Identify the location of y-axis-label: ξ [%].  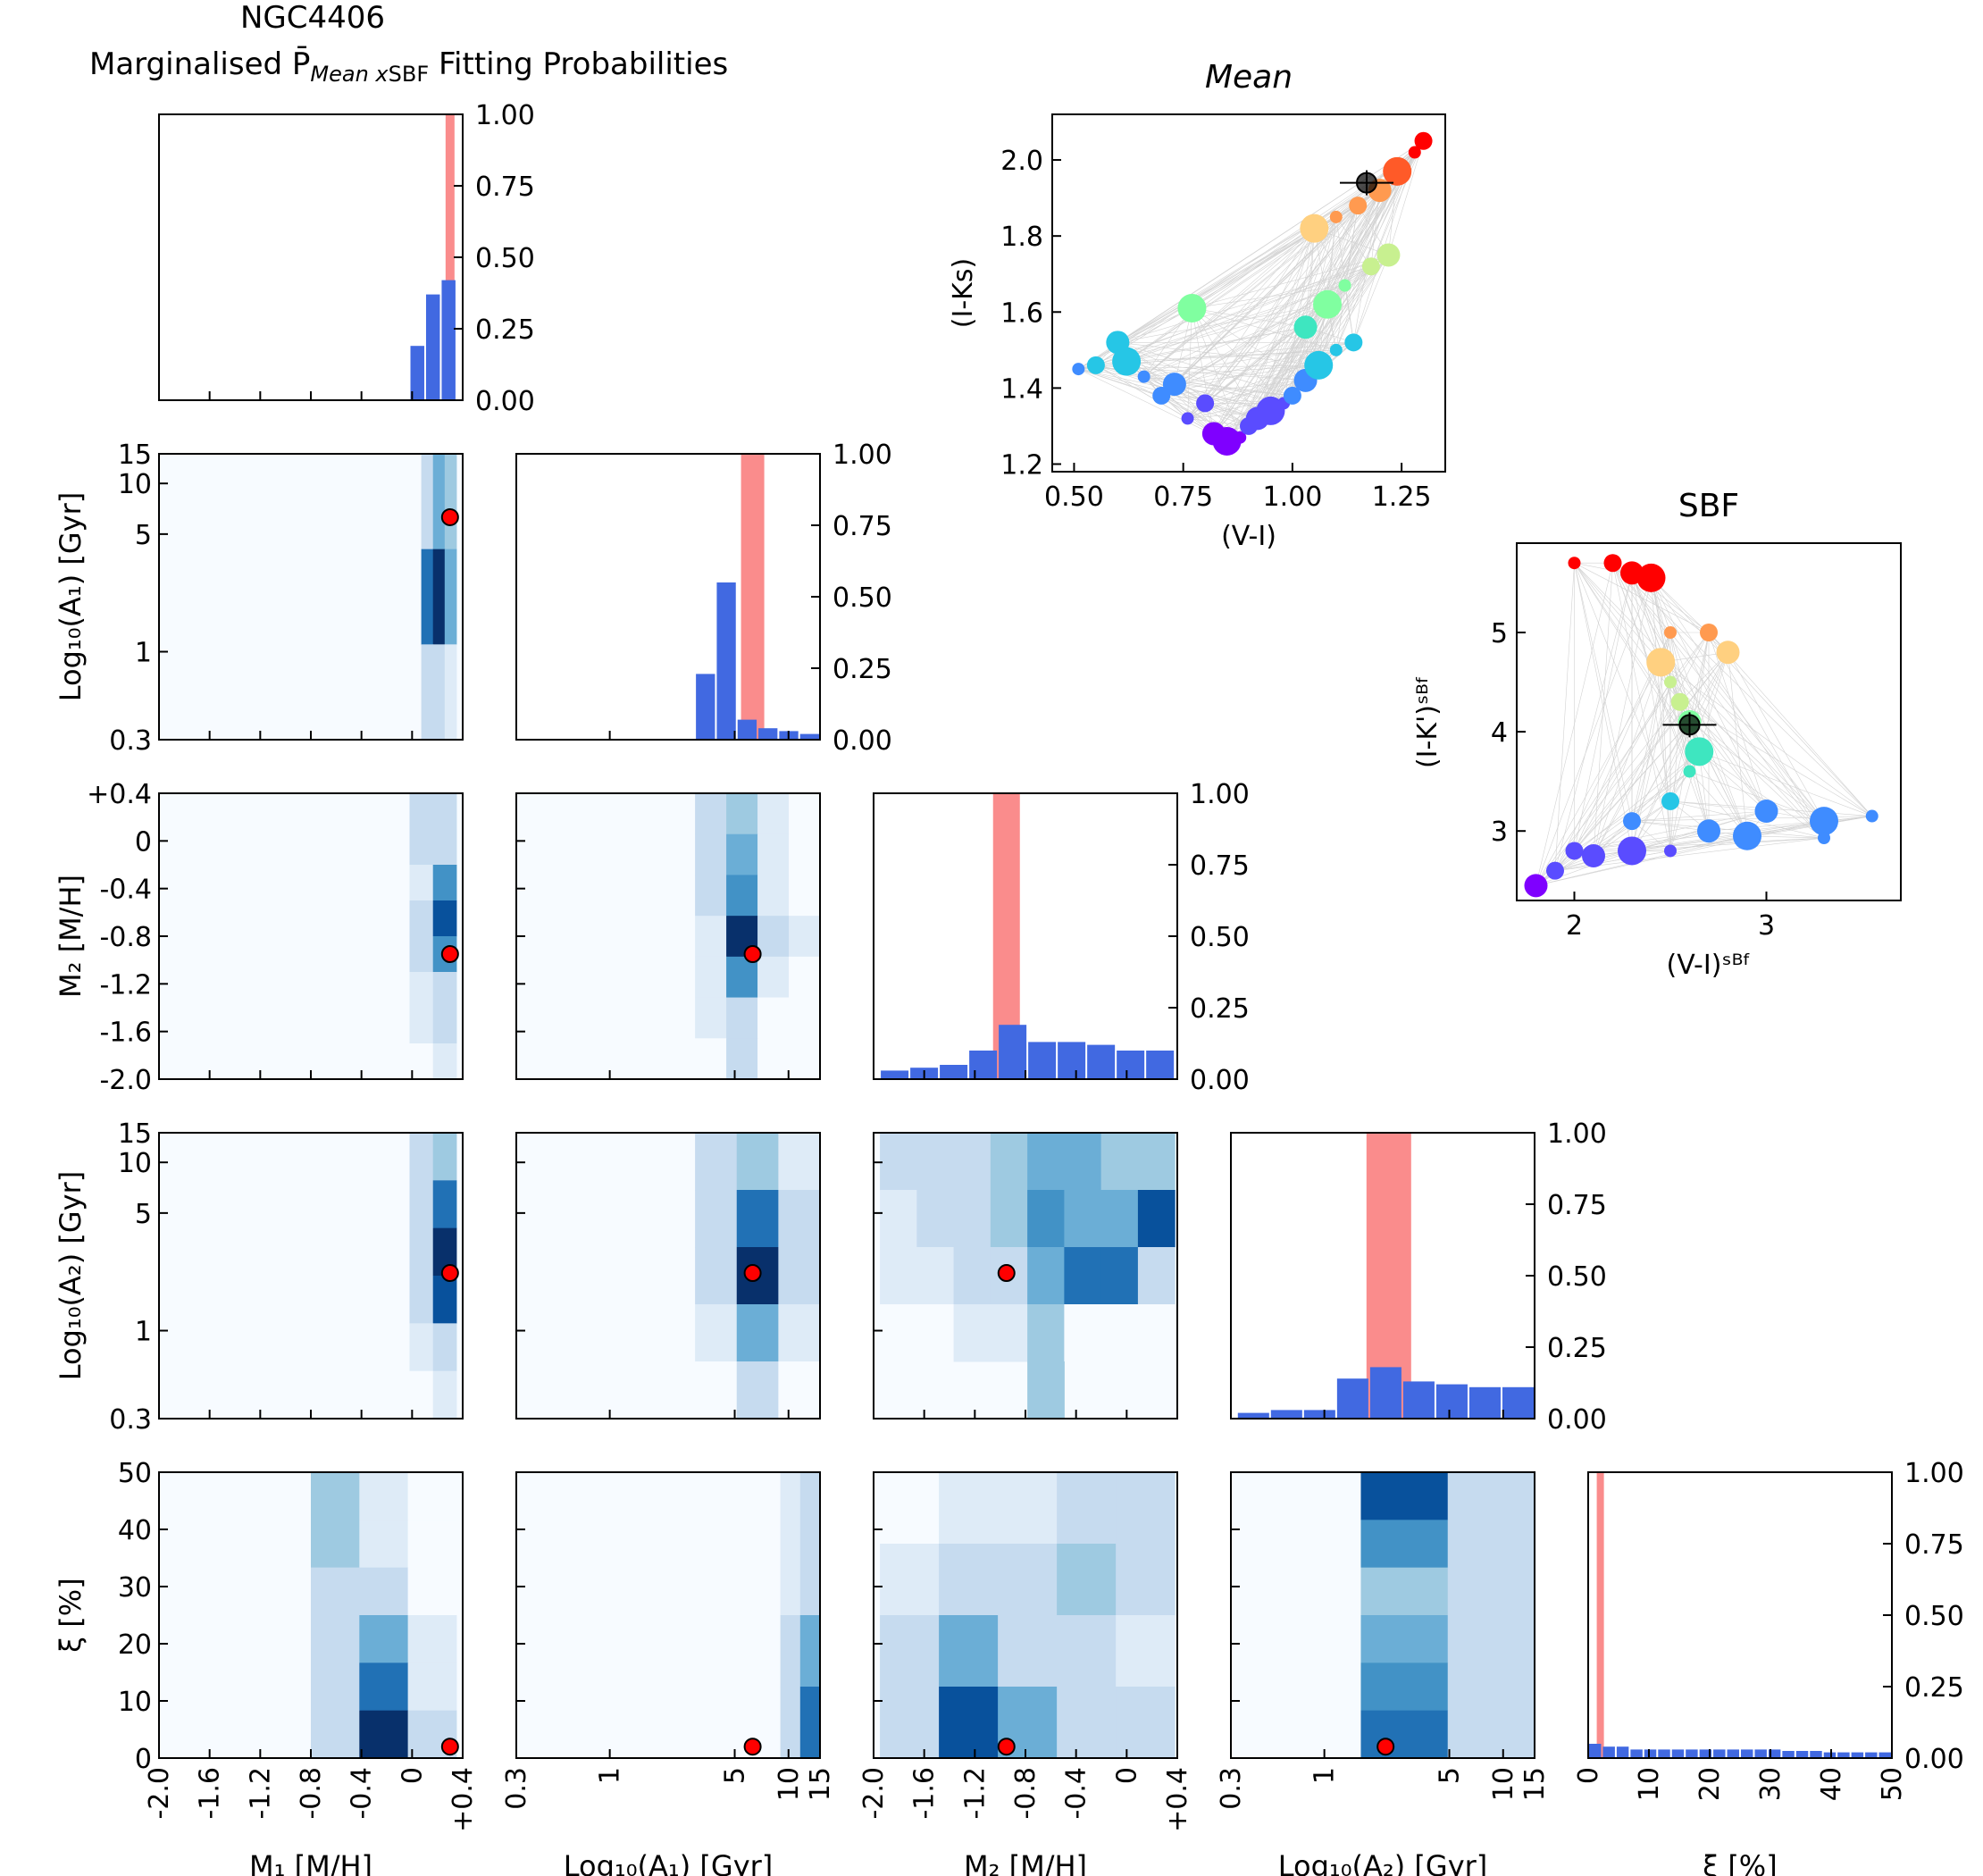
(71, 1615).